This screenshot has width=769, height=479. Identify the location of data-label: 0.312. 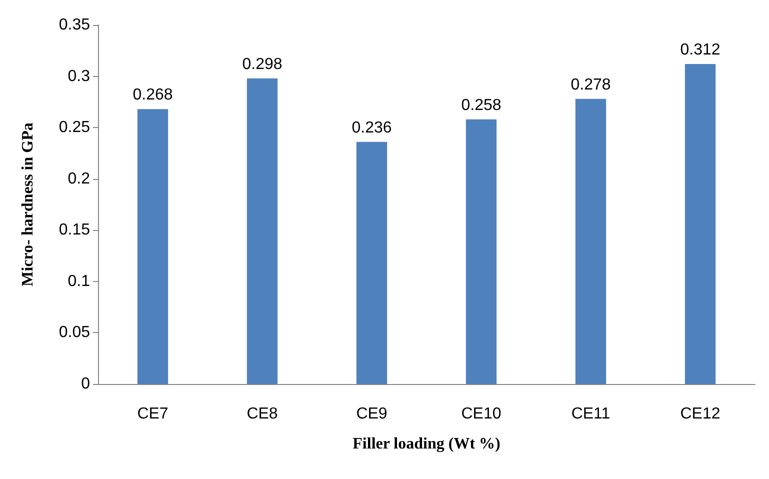
(700, 49).